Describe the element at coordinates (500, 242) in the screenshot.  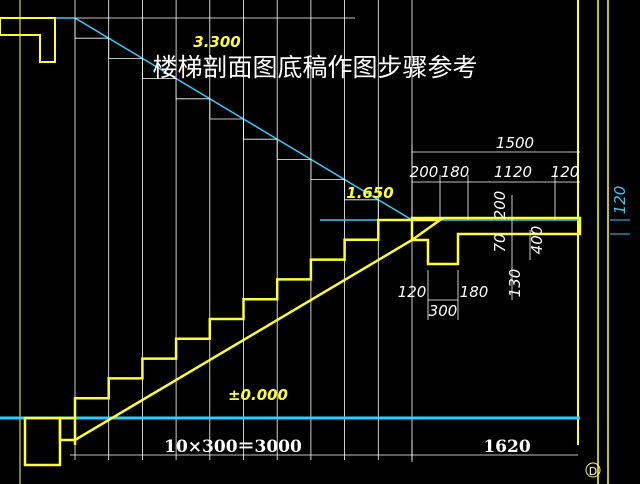
I see `dimension: 70` at that location.